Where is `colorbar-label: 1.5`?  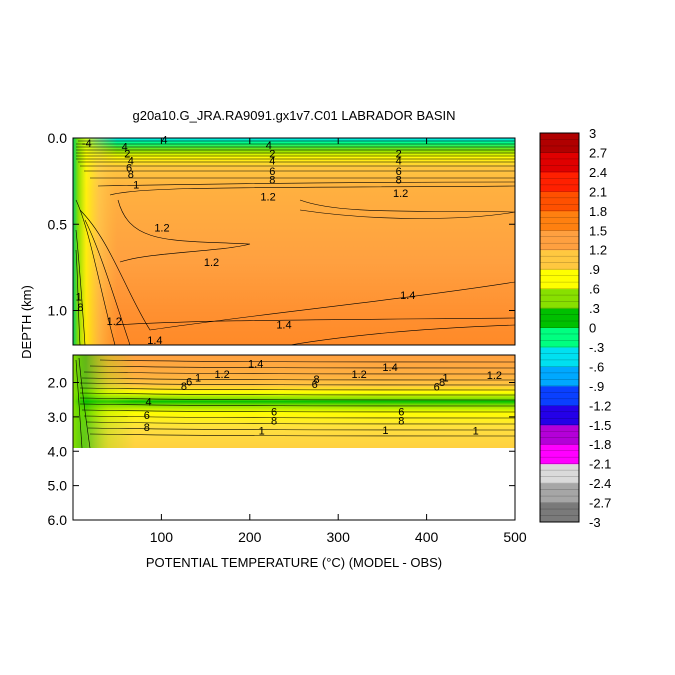
colorbar-label: 1.5 is located at coordinates (598, 230).